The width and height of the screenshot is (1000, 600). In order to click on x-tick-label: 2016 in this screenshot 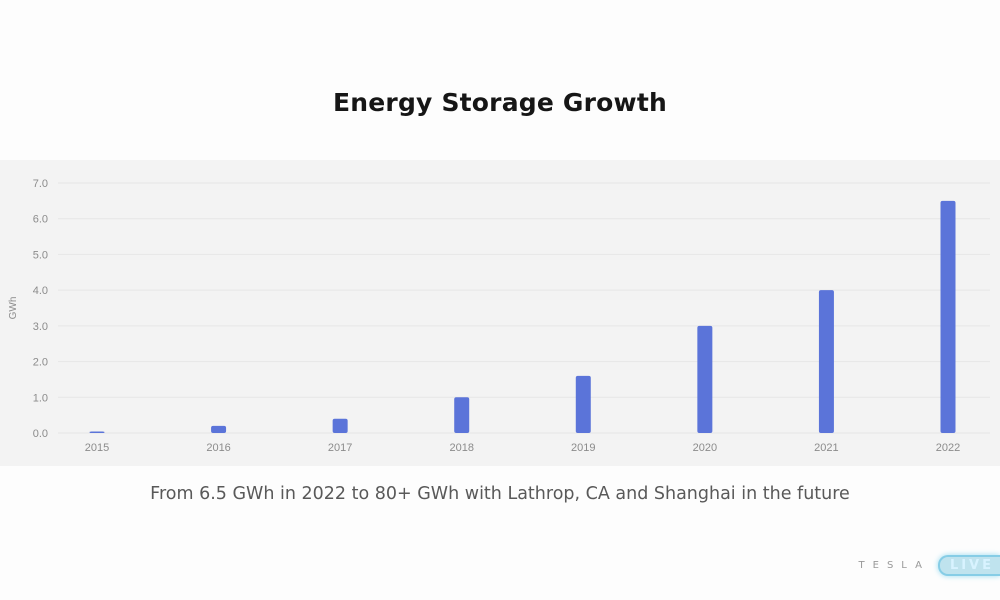, I will do `click(218, 448)`.